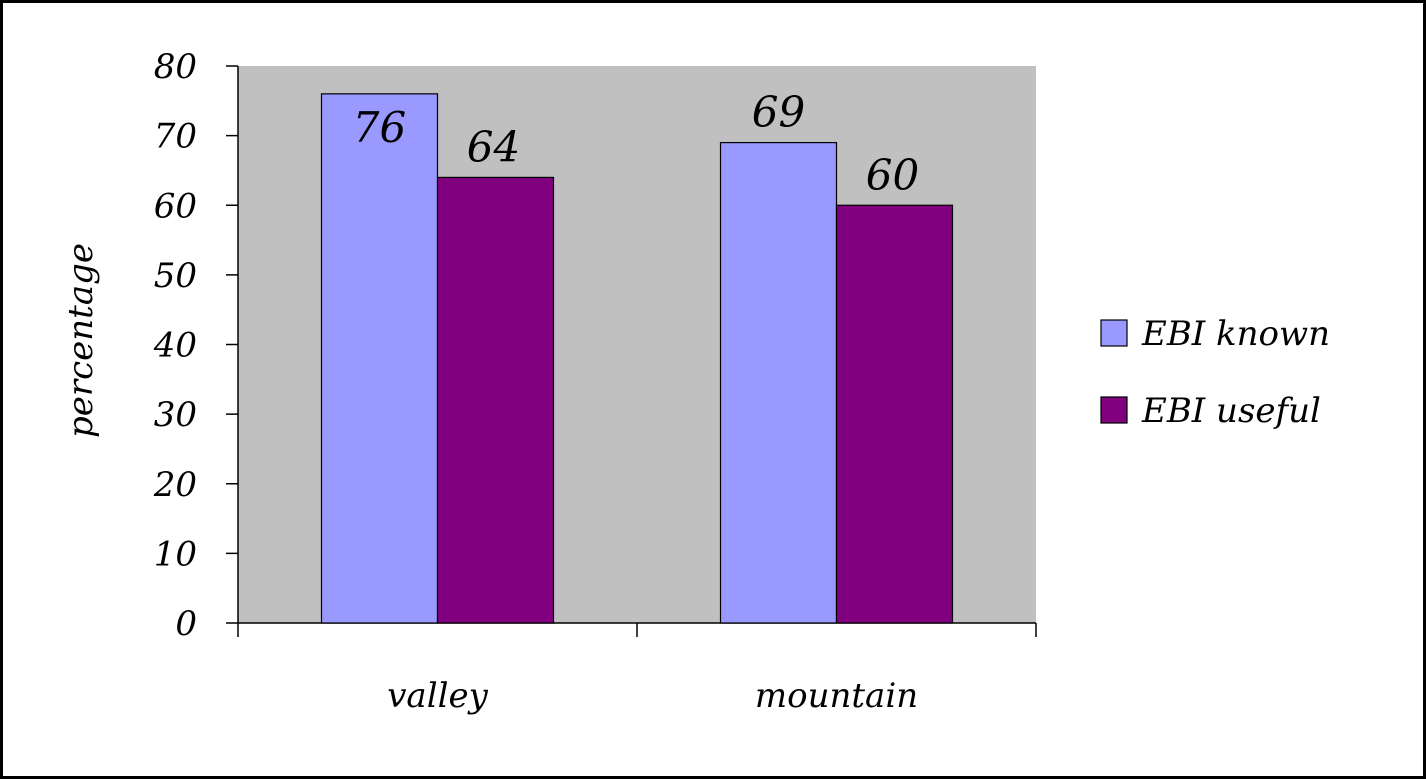 This screenshot has width=1426, height=779. I want to click on legend-label: EBI useful, so click(1231, 411).